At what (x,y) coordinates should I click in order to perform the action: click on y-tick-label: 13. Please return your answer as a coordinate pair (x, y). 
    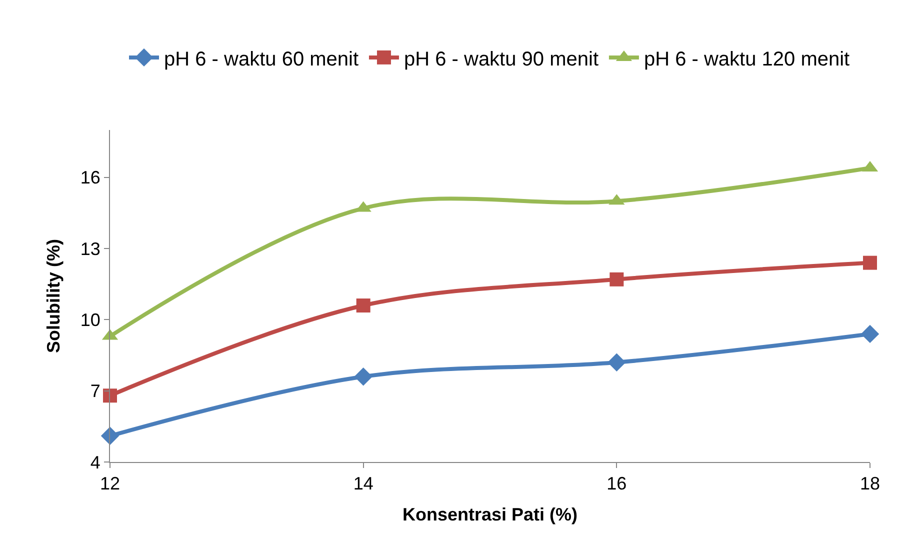
    Looking at the image, I should click on (90, 248).